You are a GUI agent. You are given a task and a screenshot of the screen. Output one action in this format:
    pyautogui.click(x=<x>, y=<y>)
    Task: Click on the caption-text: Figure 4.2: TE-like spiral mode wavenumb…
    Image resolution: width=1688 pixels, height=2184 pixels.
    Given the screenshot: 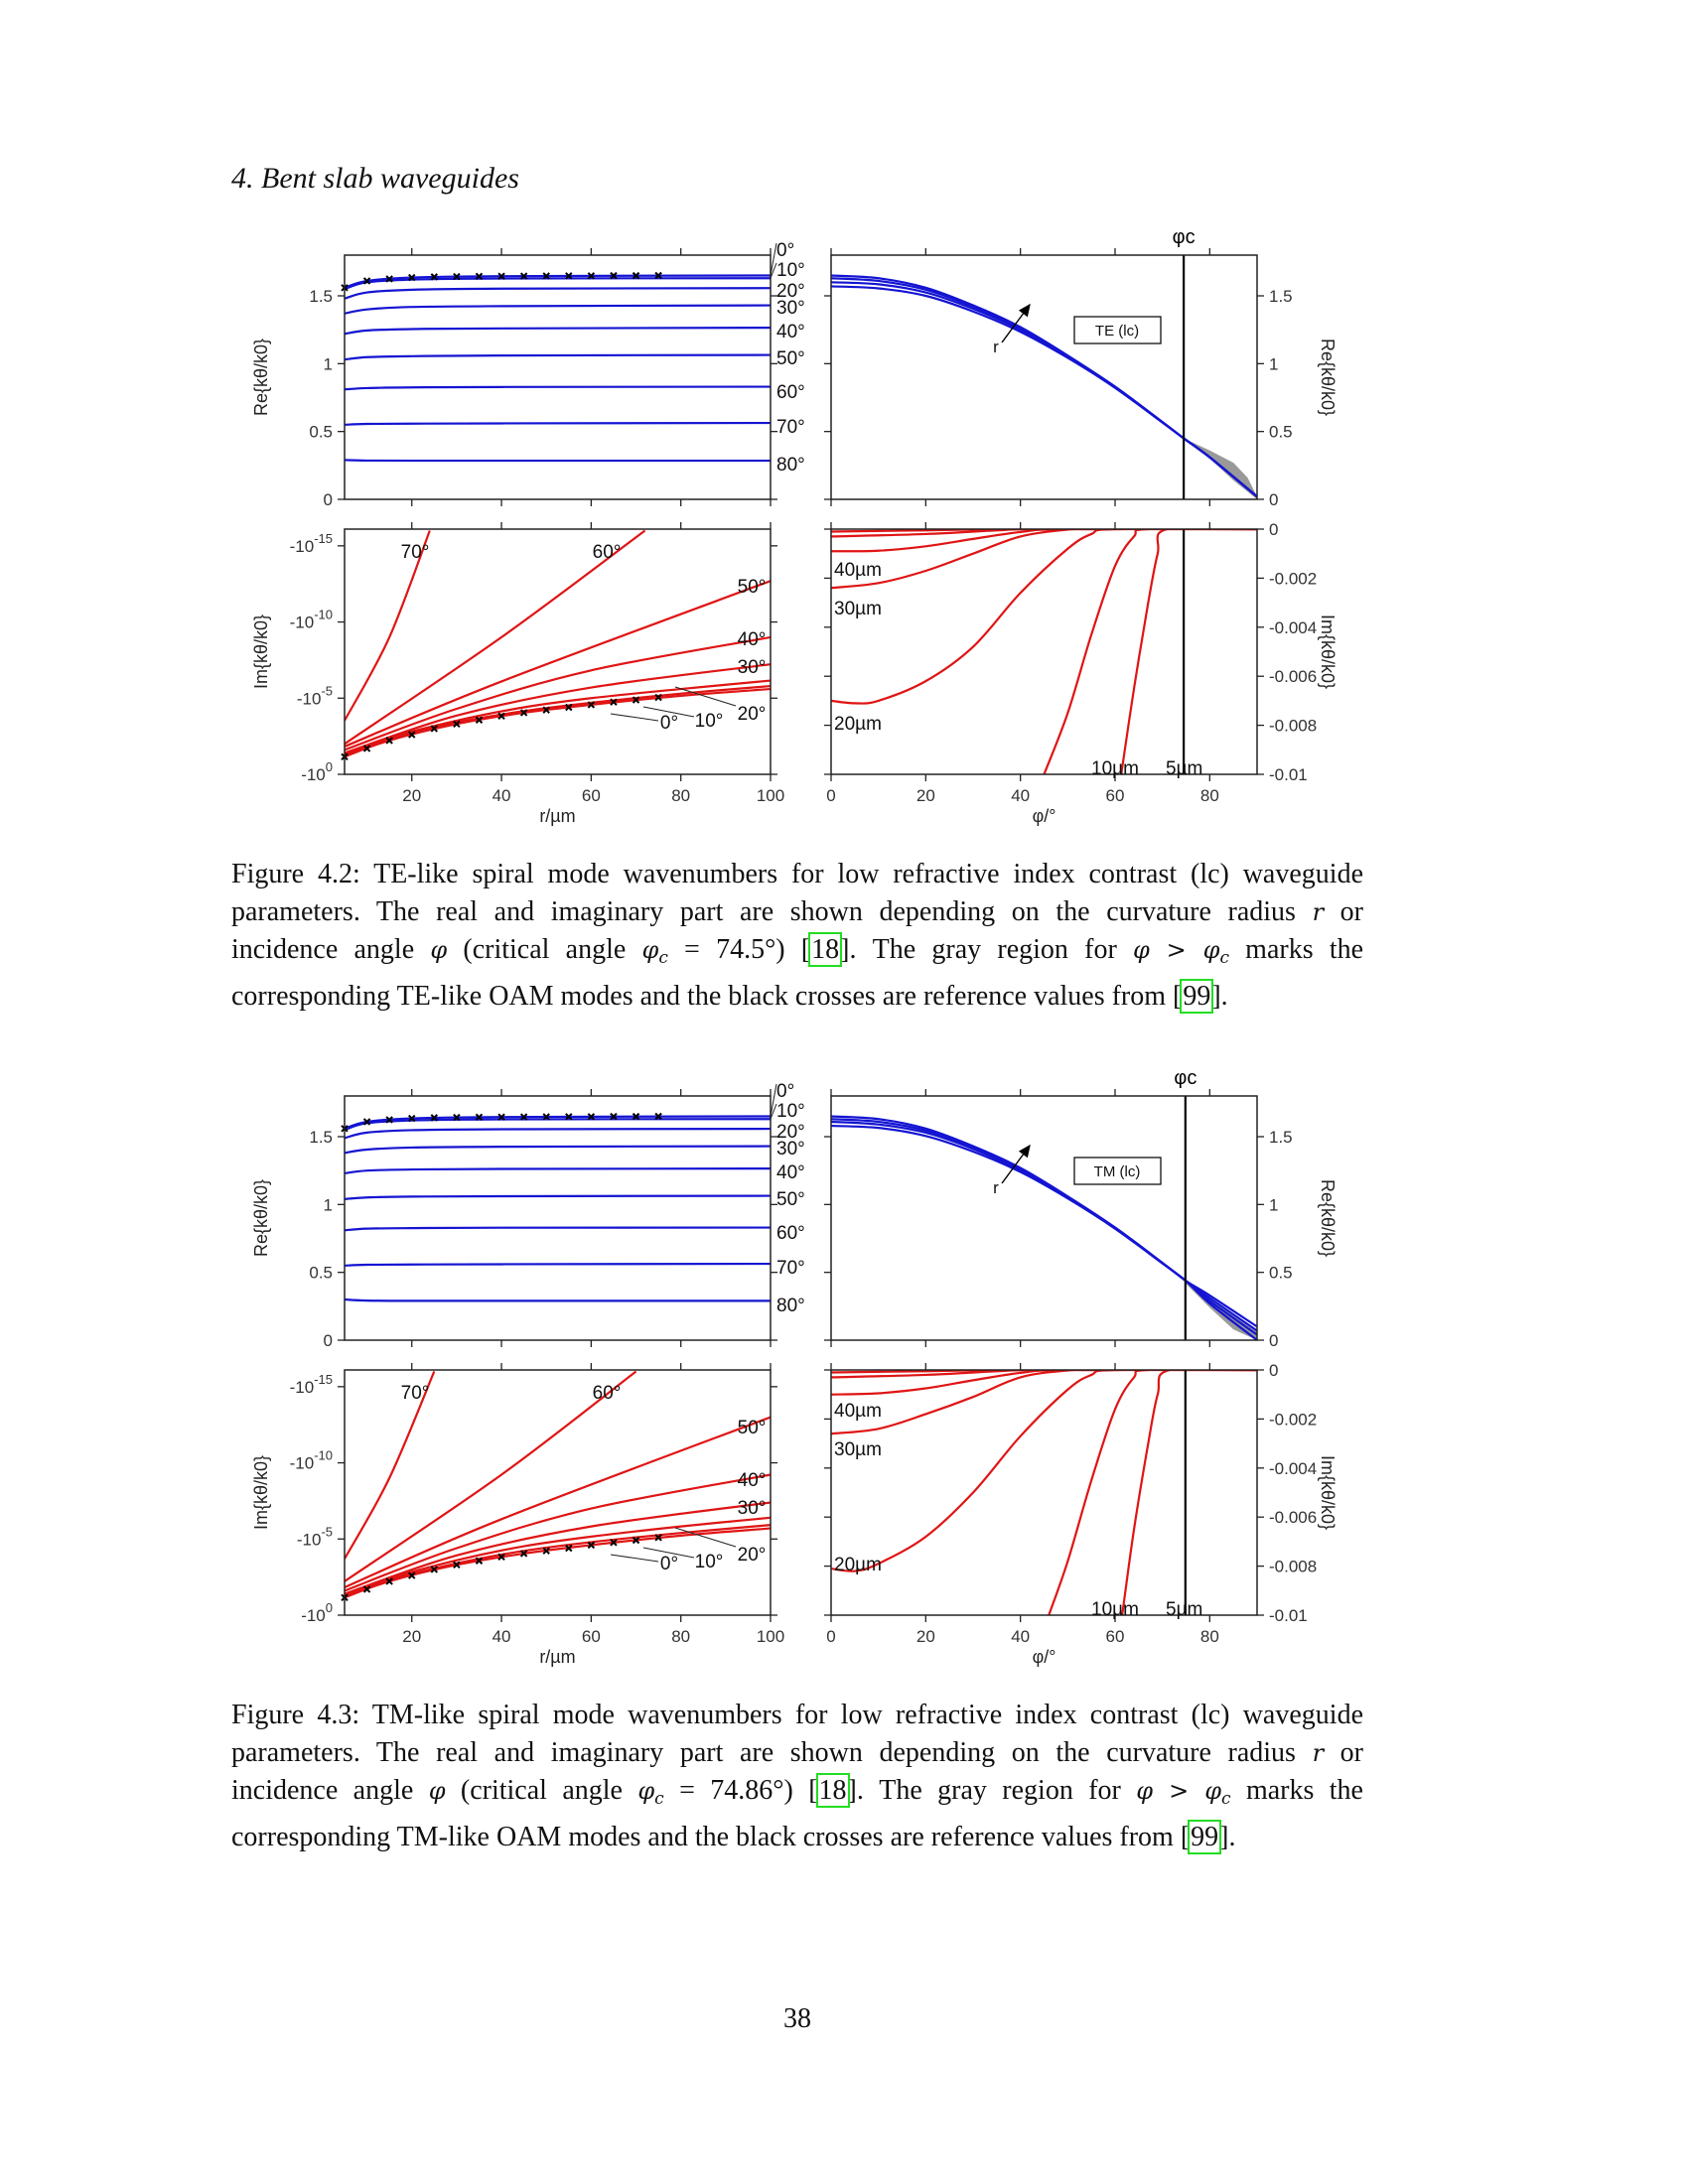 What is the action you would take?
    pyautogui.click(x=797, y=874)
    